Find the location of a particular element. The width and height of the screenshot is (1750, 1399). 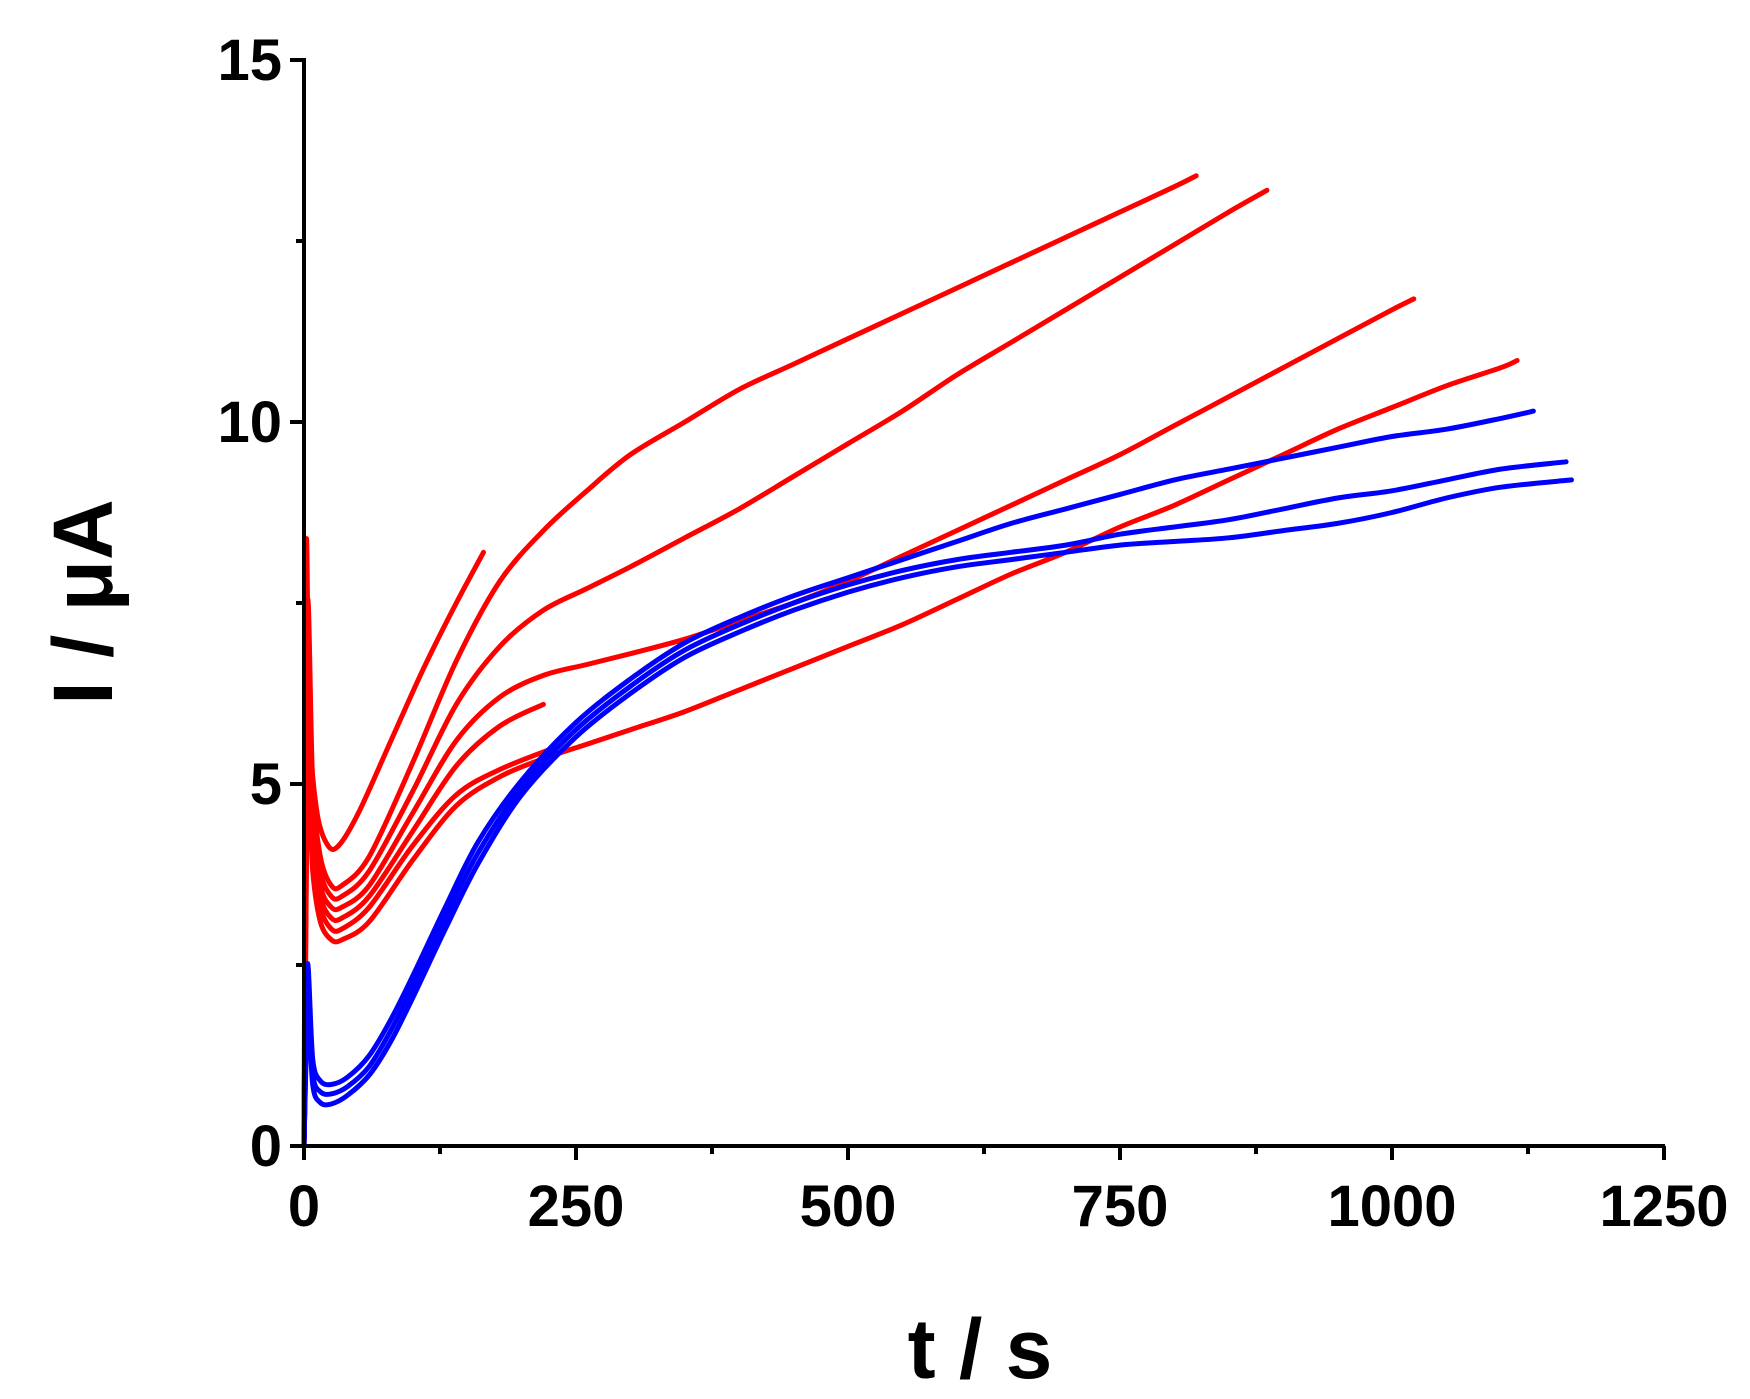

x-tick-label: 500 is located at coordinates (848, 1206).